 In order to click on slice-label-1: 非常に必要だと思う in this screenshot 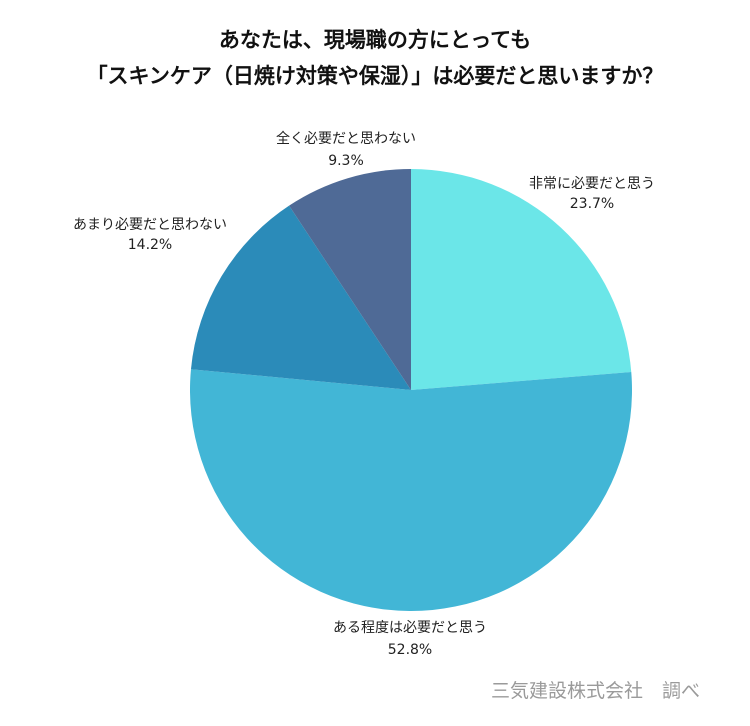, I will do `click(592, 184)`.